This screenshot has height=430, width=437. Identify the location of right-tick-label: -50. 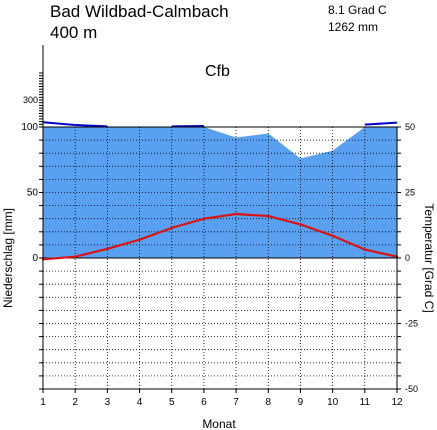
(411, 389).